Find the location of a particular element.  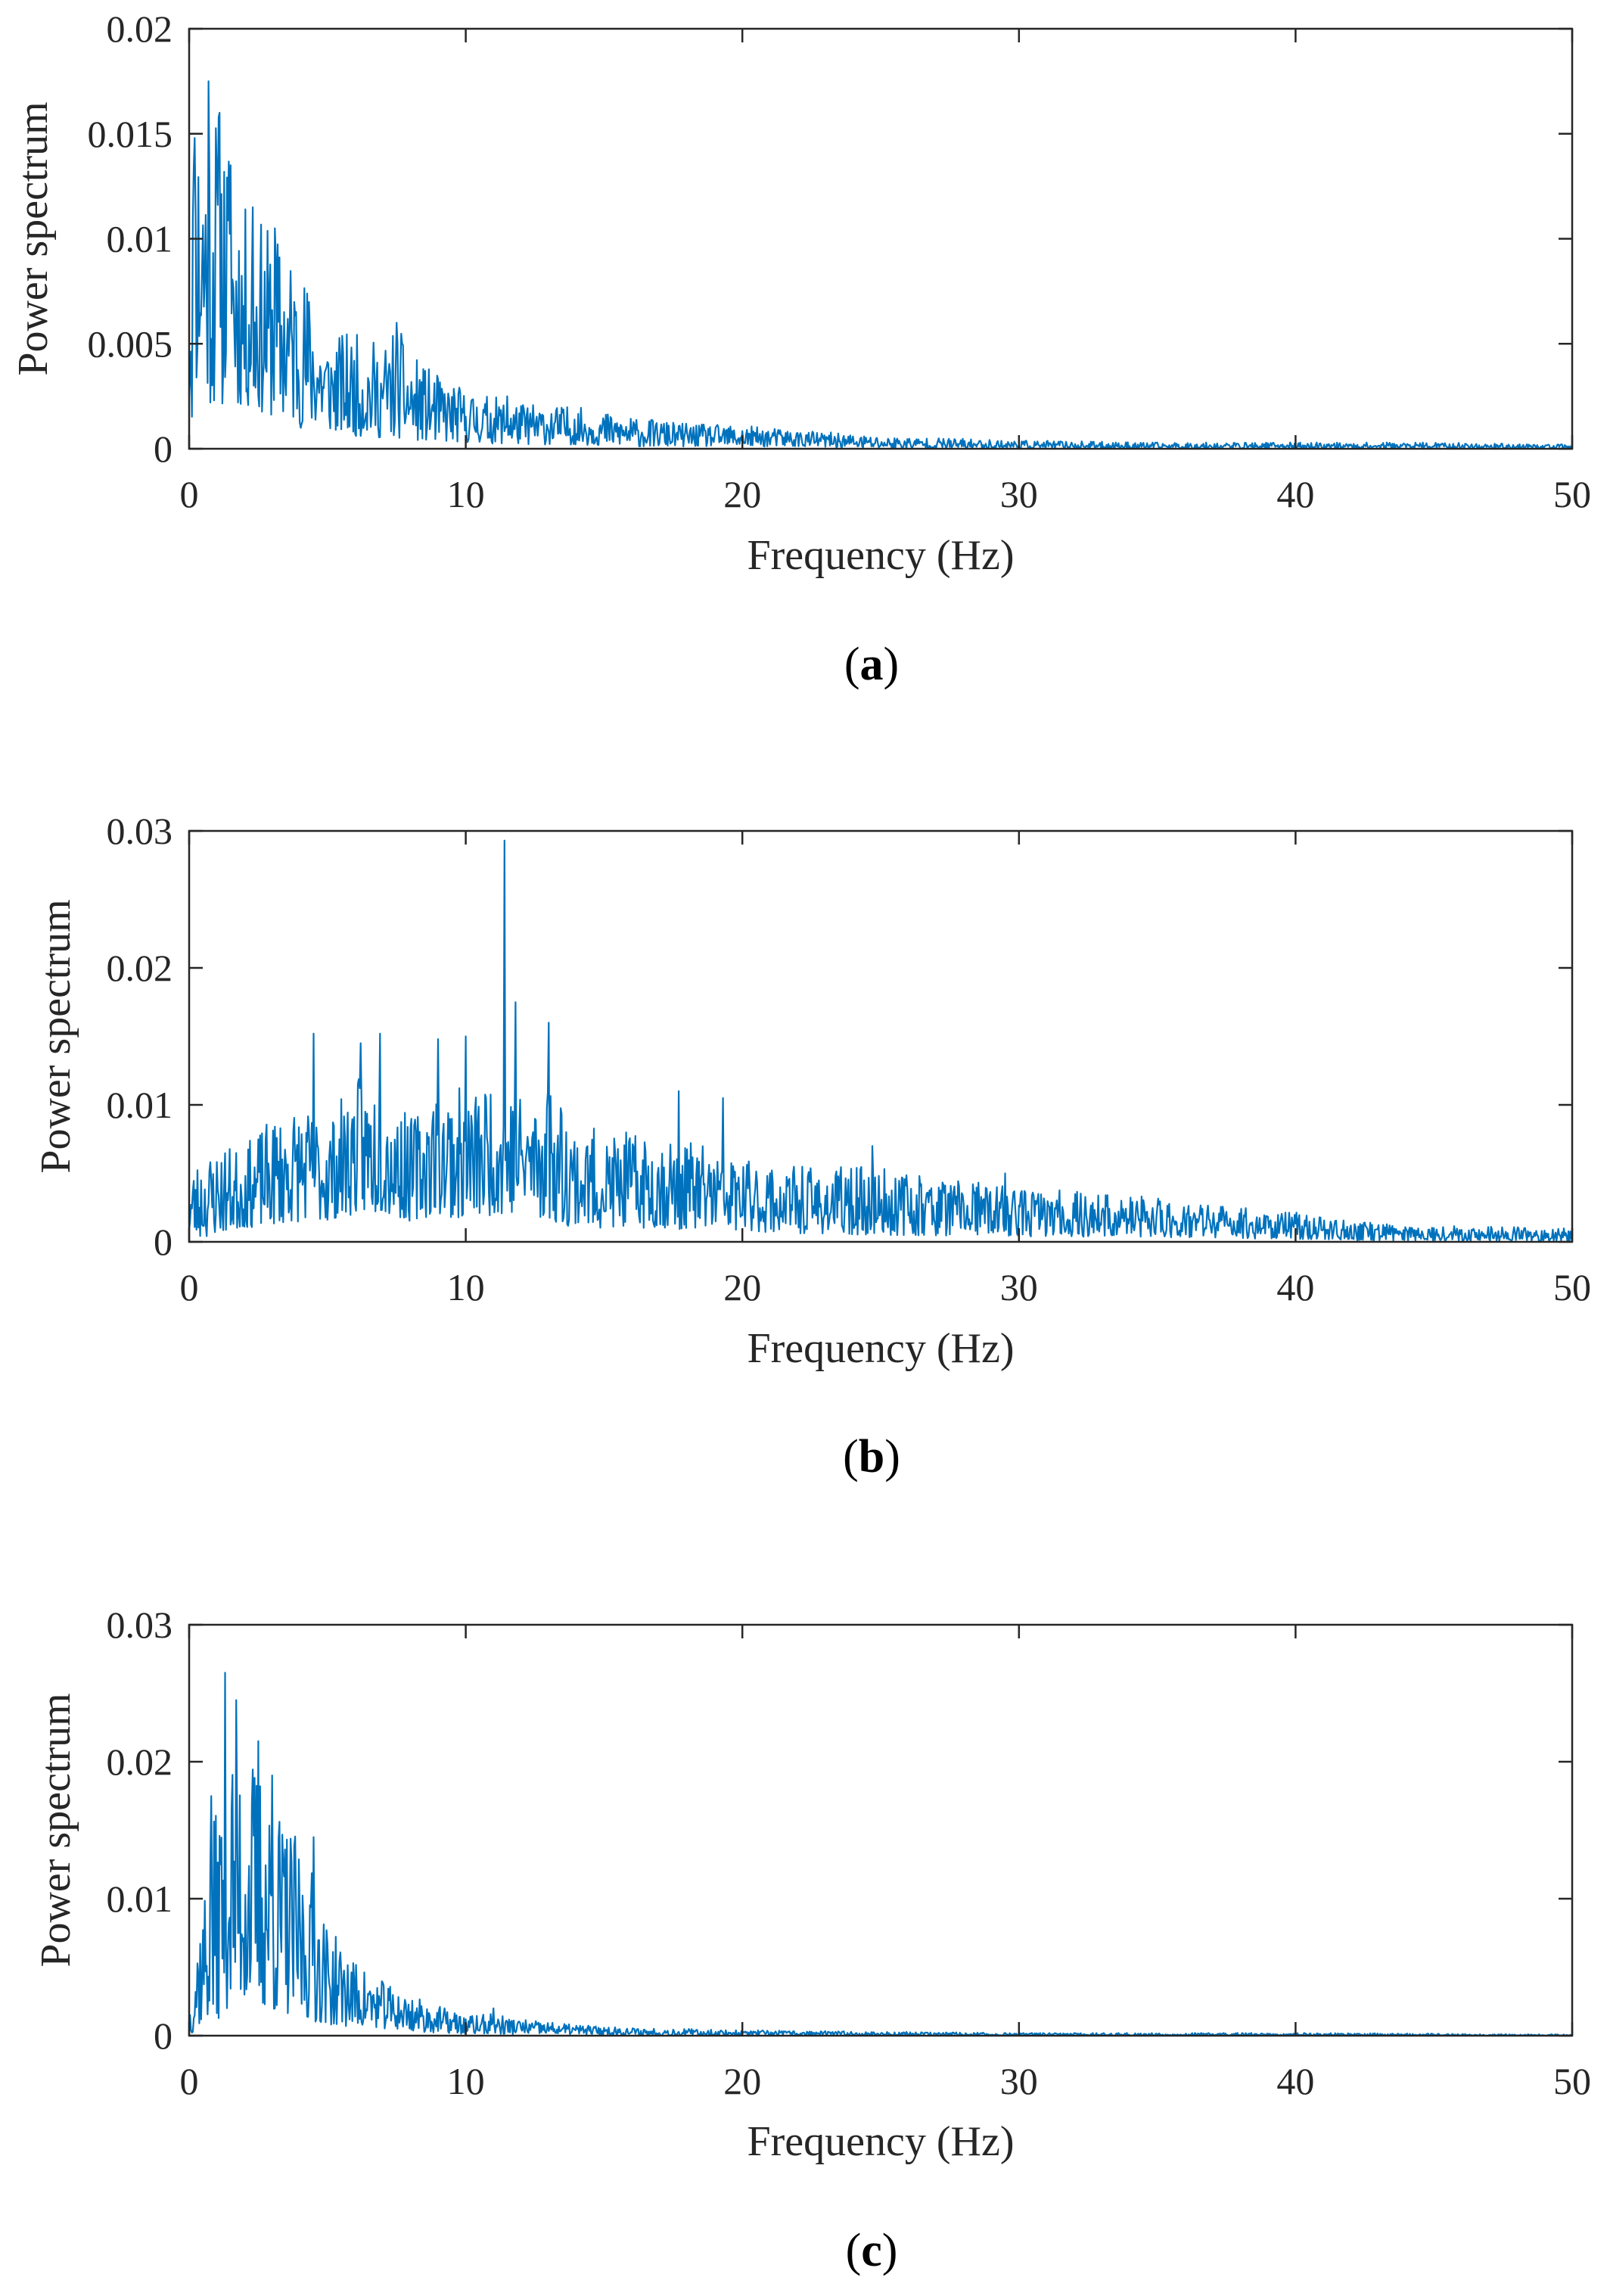

x-tick-label-a: 30 is located at coordinates (1019, 494).